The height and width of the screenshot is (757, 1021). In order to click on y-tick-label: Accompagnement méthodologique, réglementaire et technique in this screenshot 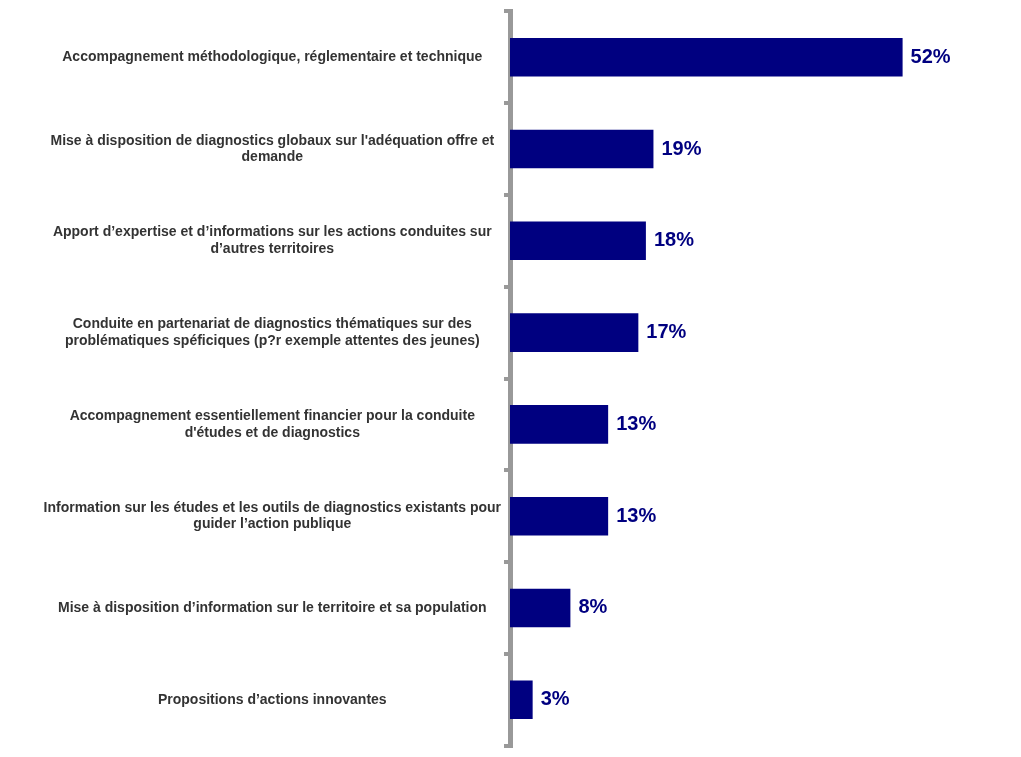, I will do `click(272, 56)`.